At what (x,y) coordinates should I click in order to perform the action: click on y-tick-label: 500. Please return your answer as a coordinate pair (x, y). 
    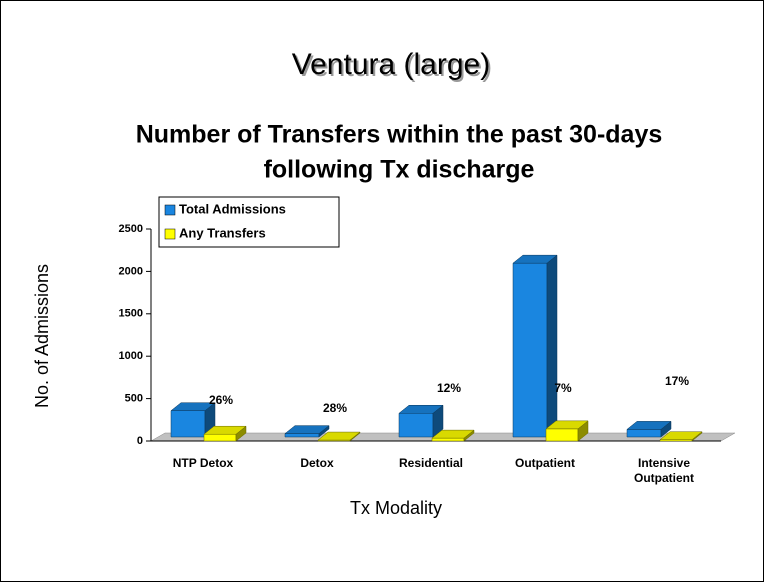
    Looking at the image, I should click on (134, 399).